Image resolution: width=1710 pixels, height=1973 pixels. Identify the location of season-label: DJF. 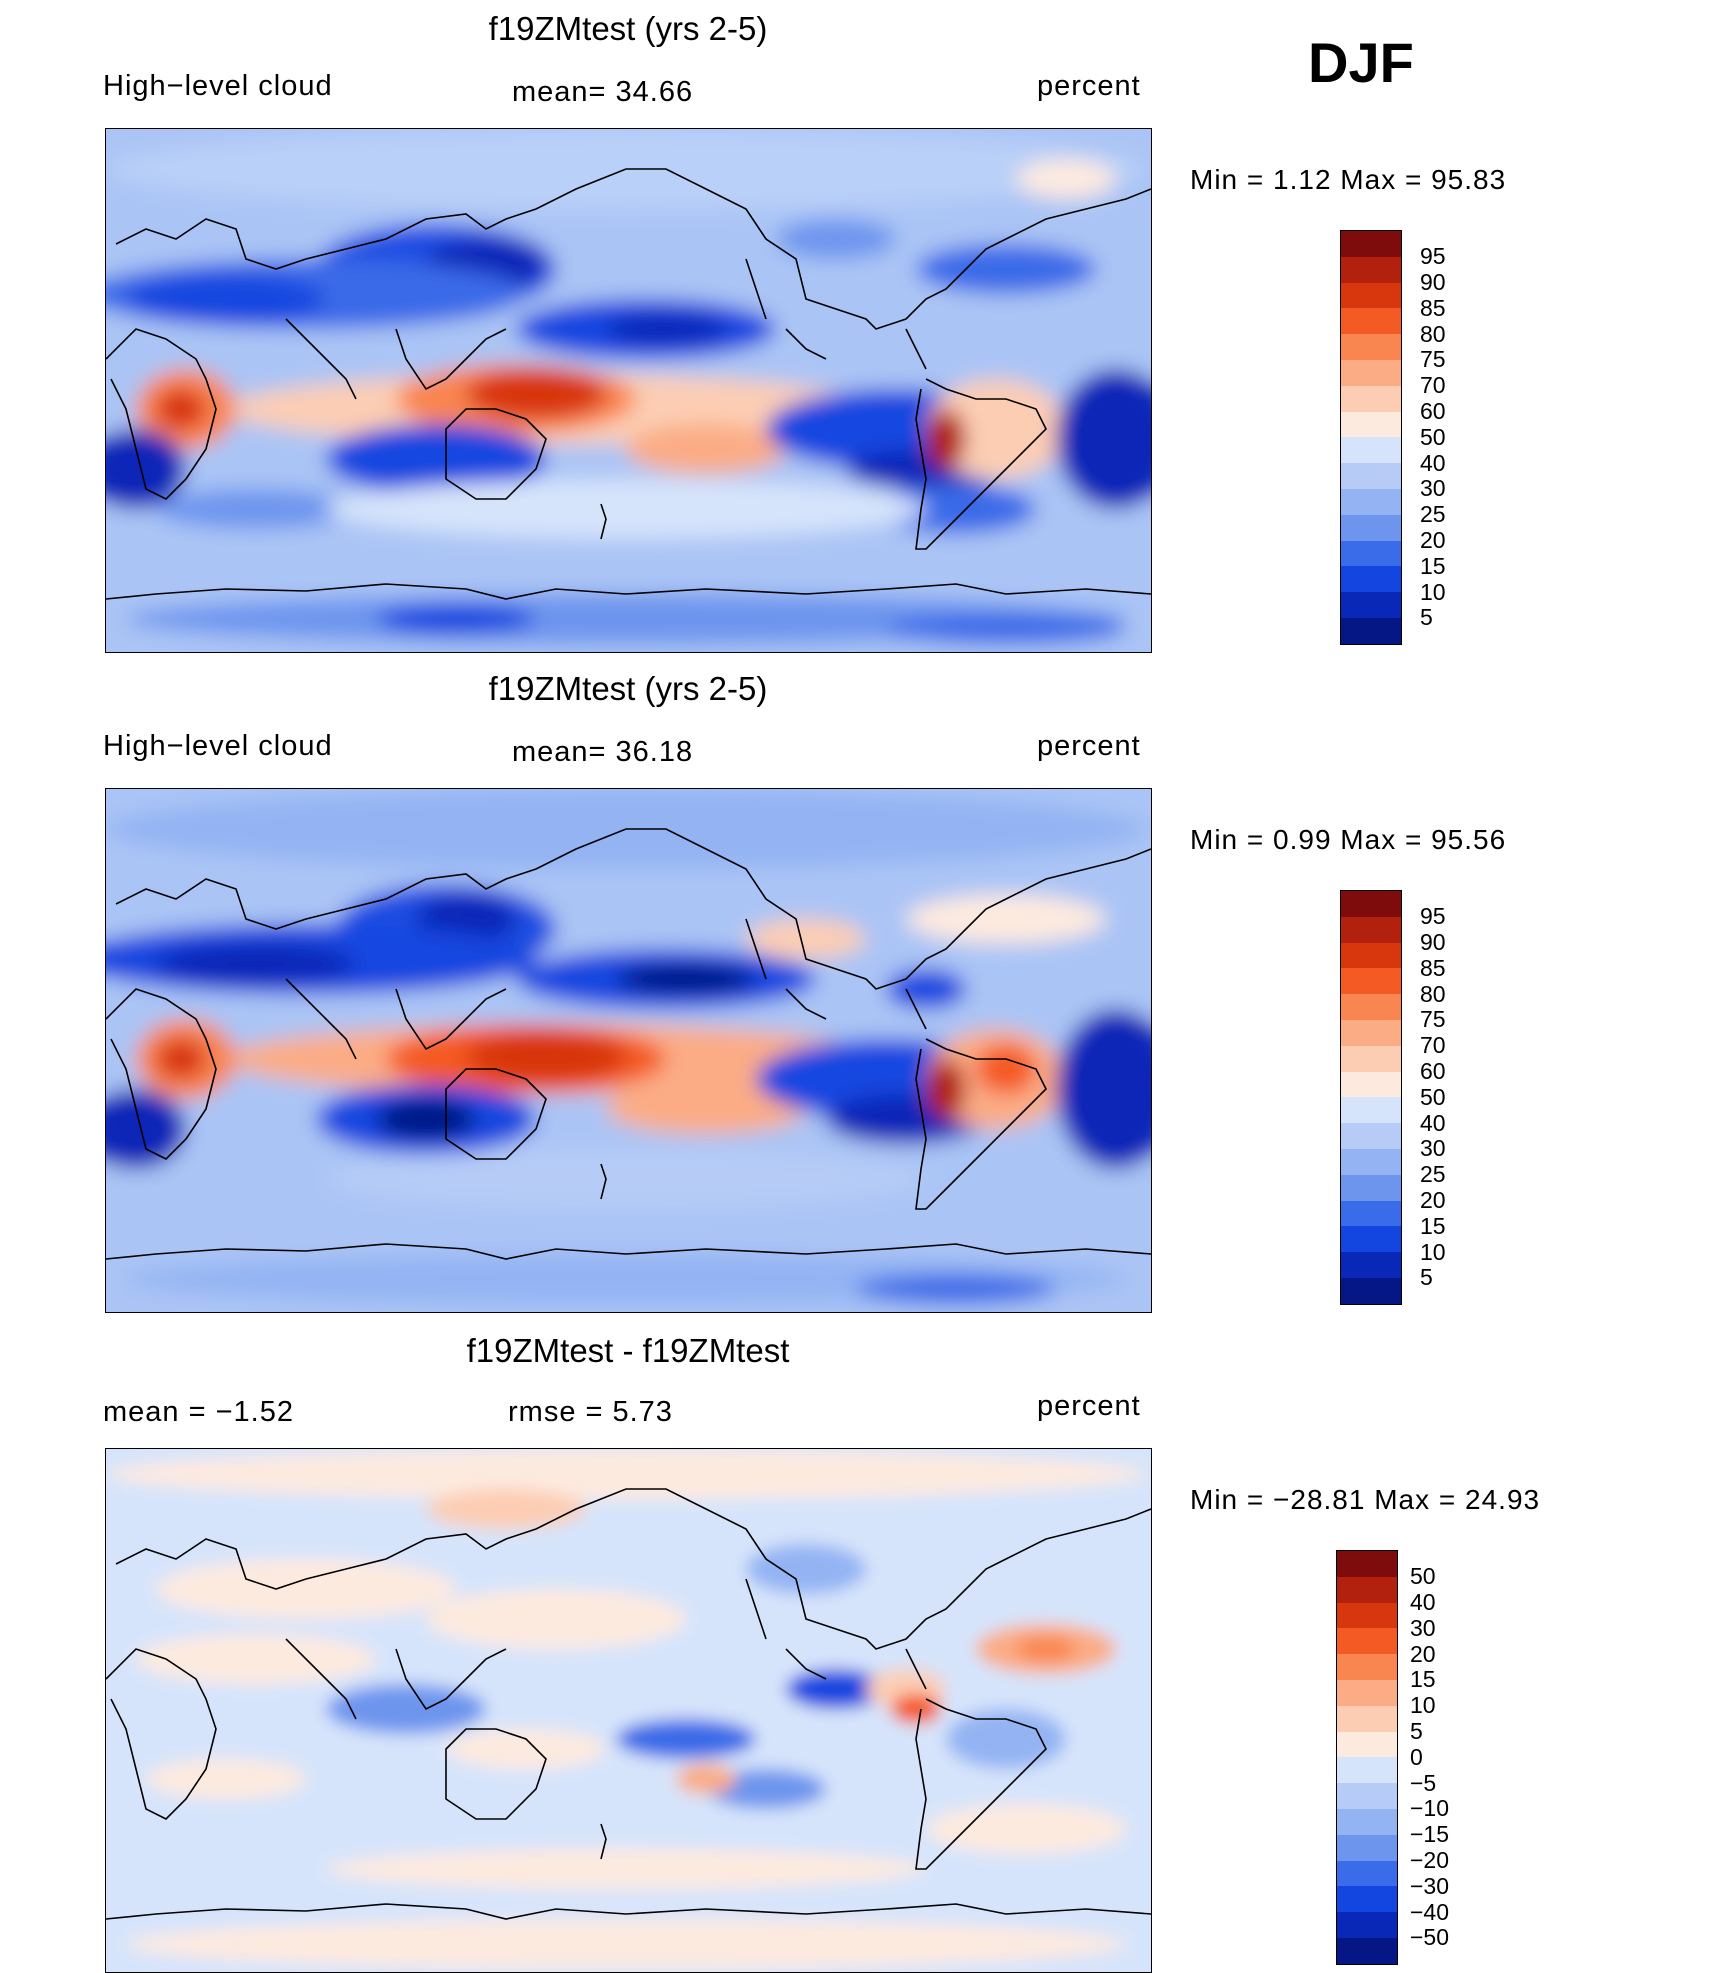
(1361, 62).